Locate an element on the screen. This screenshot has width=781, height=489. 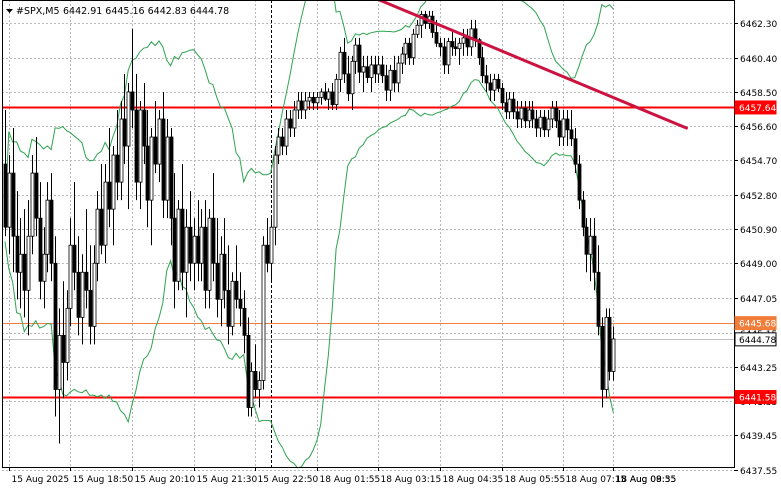
price-tick-label: 6449.00 is located at coordinates (758, 265).